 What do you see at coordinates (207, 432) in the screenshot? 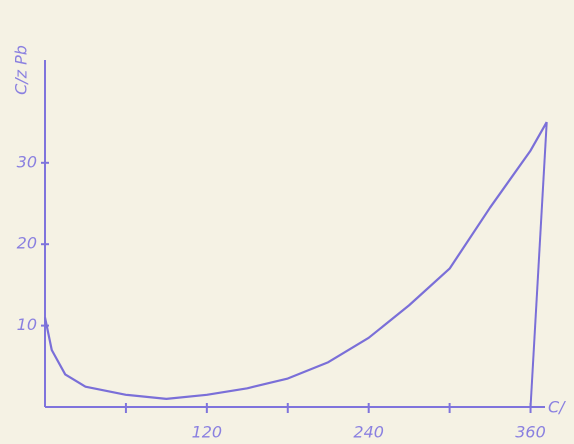
I see `x-tick-label: 120` at bounding box center [207, 432].